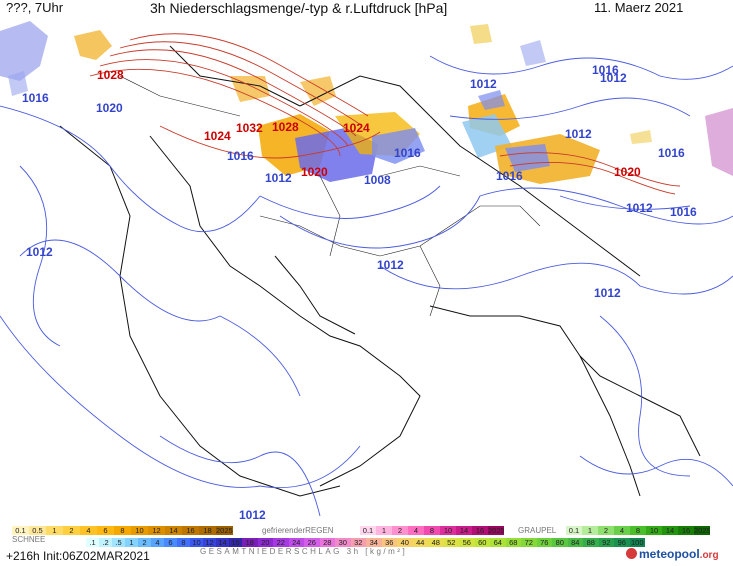  Describe the element at coordinates (702, 530) in the screenshot. I see `graupel-swatch: 2025+` at that location.